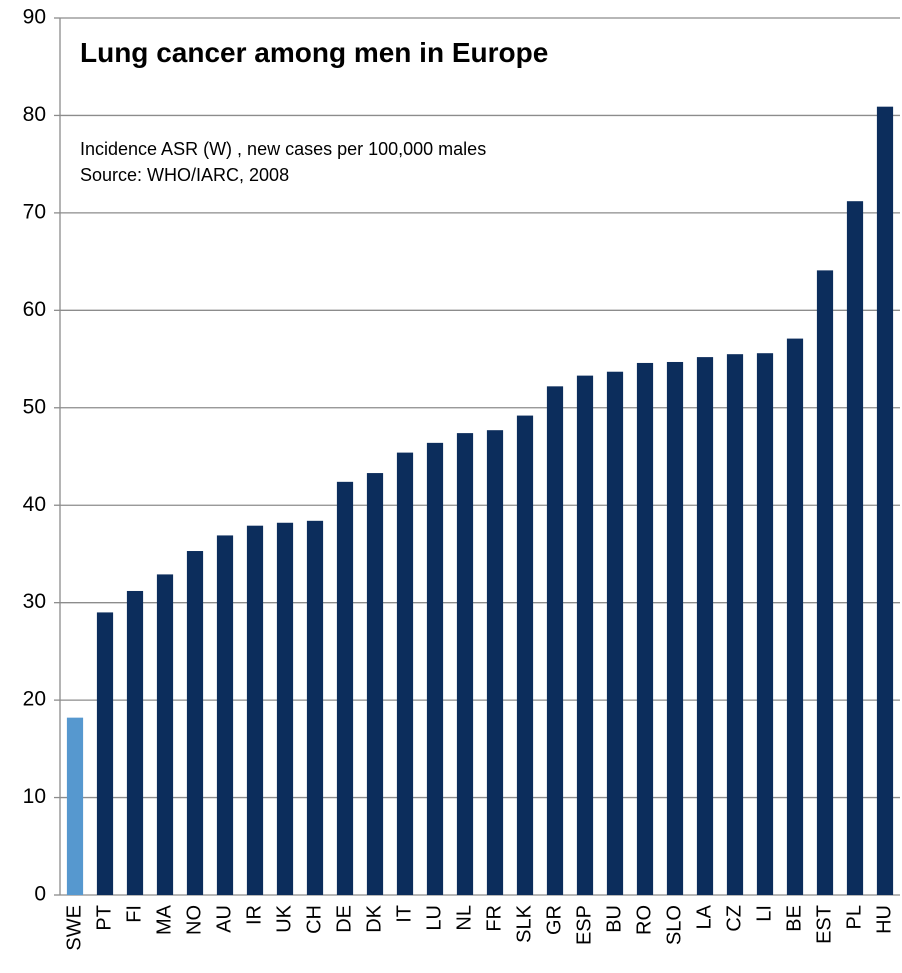  Describe the element at coordinates (734, 918) in the screenshot. I see `x-tick-label: CZ` at that location.